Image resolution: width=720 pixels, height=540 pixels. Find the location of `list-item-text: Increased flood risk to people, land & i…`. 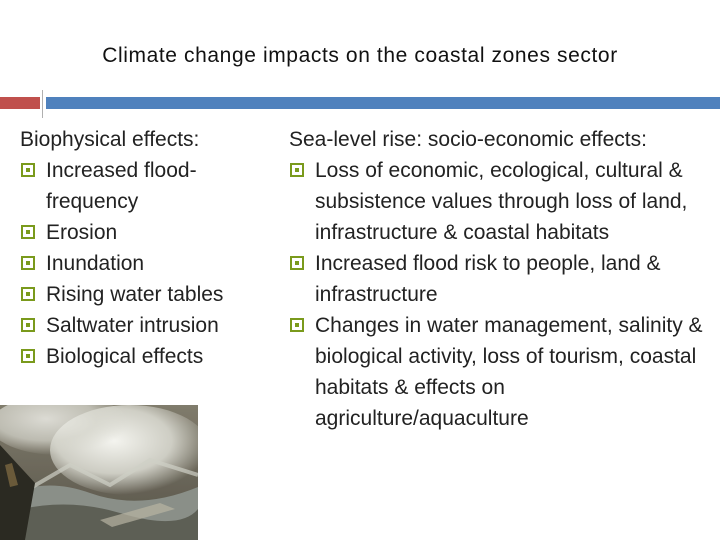

list-item-text: Increased flood risk to people, land & i… is located at coordinates (488, 279).